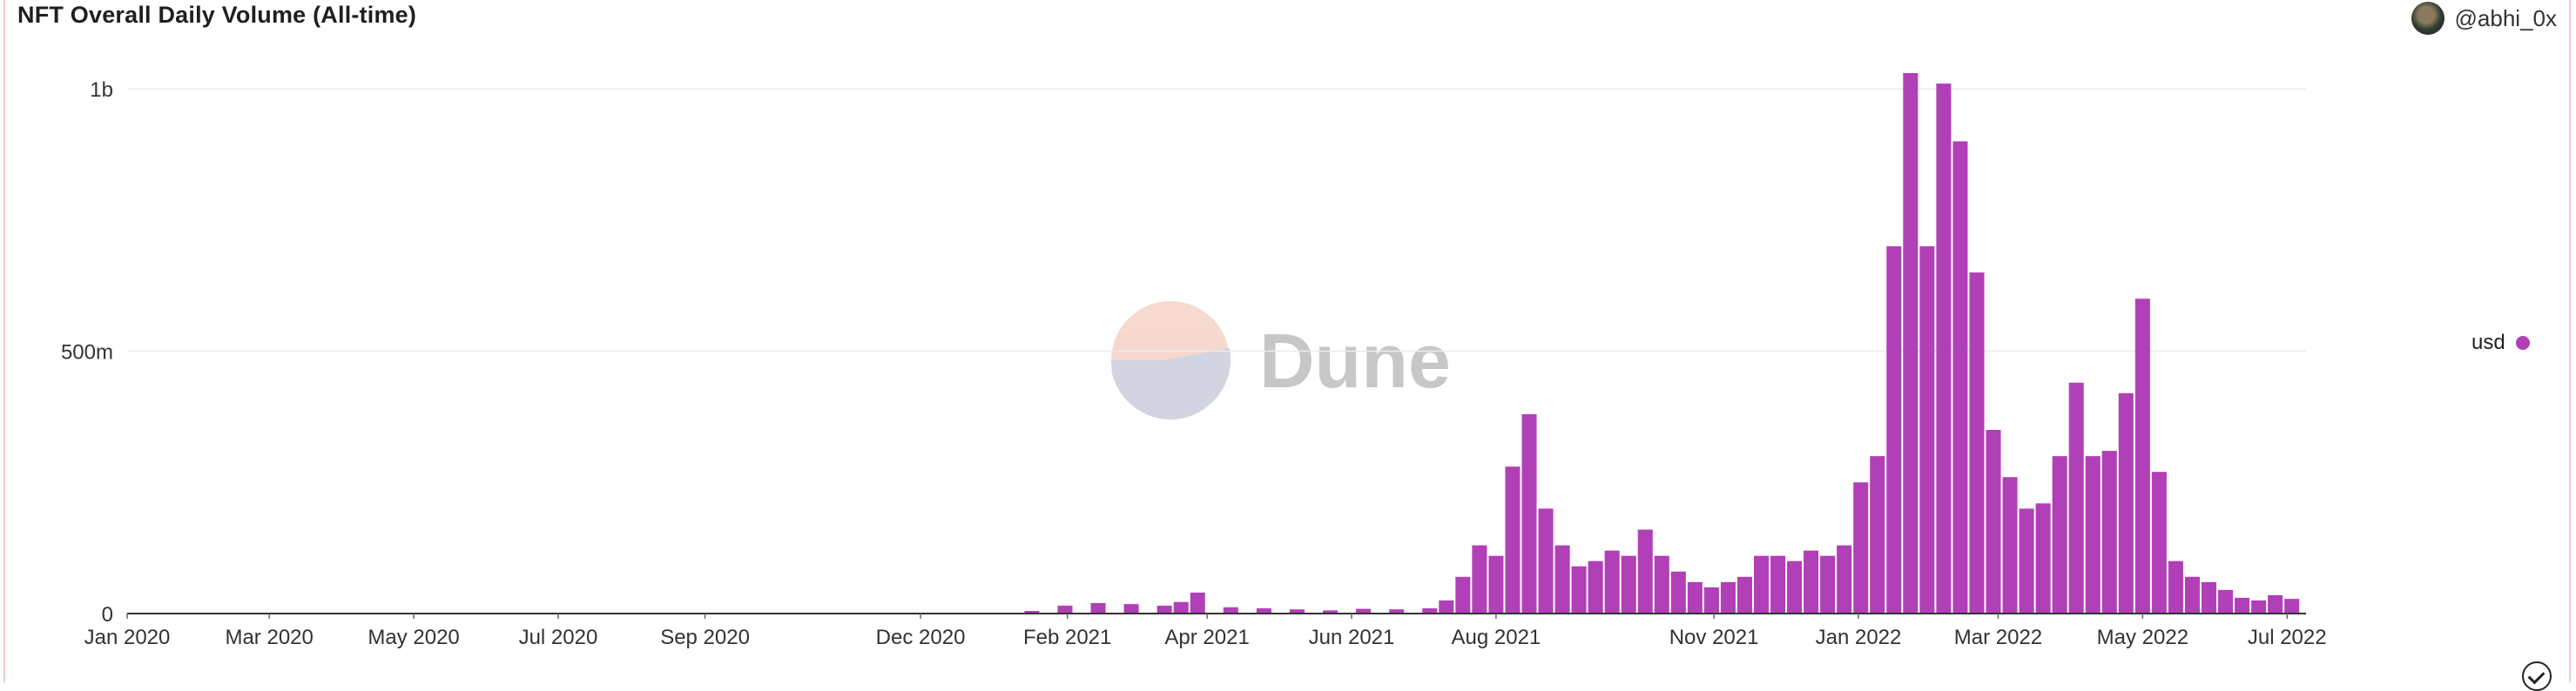  Describe the element at coordinates (1496, 637) in the screenshot. I see `x-tick-label: Aug 2021` at that location.